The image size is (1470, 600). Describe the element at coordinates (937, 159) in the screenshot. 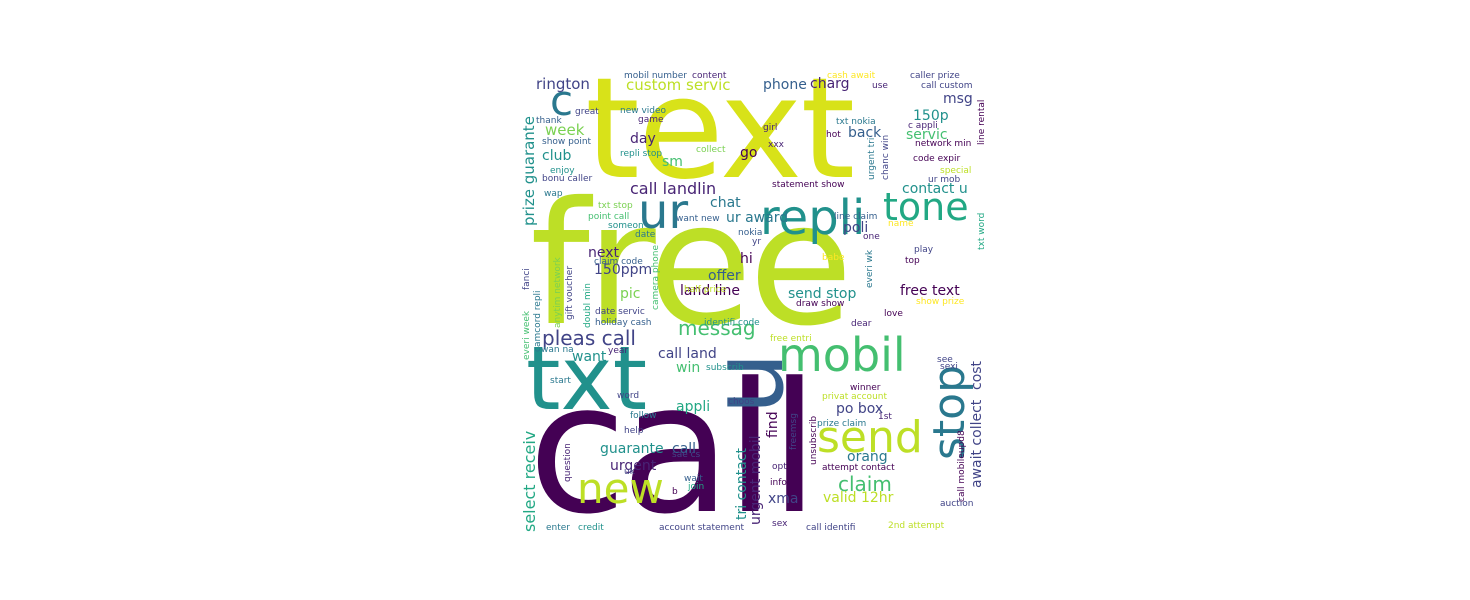

I see `word-code-expir: code expir` at that location.